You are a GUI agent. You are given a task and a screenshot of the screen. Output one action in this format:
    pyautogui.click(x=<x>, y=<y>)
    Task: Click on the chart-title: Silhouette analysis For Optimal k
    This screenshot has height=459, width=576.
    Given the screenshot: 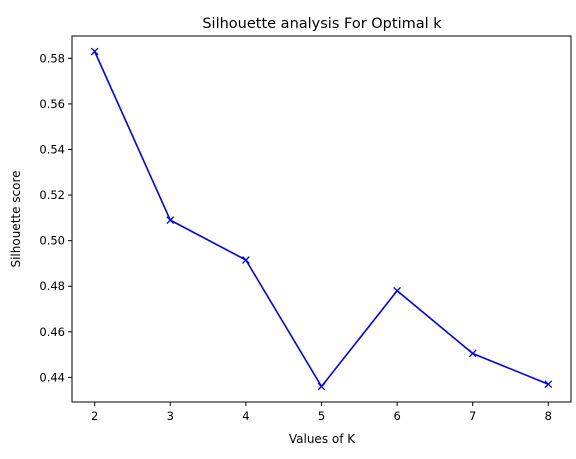 What is the action you would take?
    pyautogui.click(x=322, y=24)
    